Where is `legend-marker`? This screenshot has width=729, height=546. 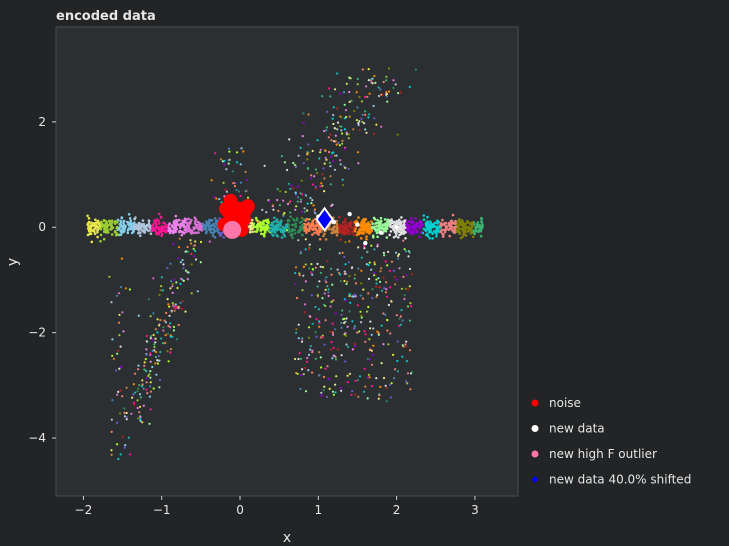 legend-marker is located at coordinates (535, 479).